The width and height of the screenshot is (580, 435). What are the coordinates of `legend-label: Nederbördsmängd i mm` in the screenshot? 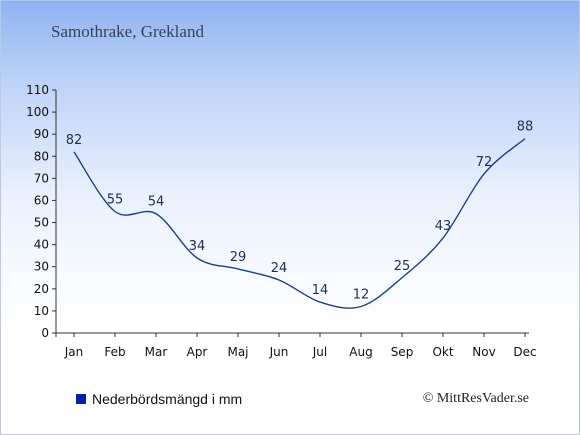 It's located at (167, 399).